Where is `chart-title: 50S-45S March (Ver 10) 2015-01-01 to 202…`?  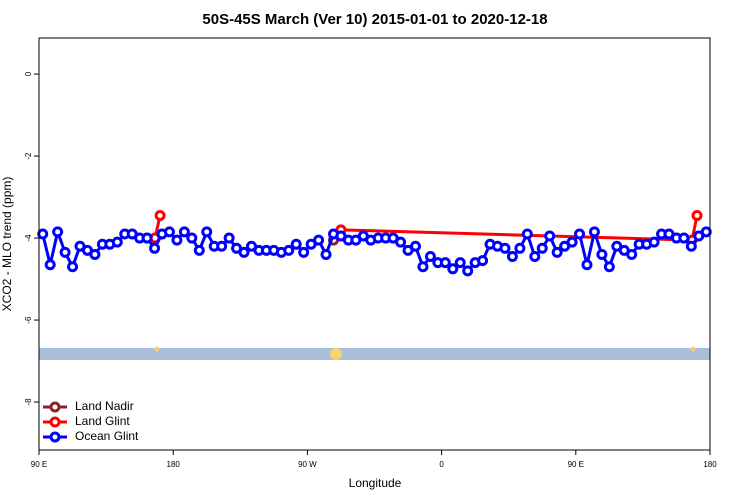
chart-title: 50S-45S March (Ver 10) 2015-01-01 to 202… is located at coordinates (374, 19).